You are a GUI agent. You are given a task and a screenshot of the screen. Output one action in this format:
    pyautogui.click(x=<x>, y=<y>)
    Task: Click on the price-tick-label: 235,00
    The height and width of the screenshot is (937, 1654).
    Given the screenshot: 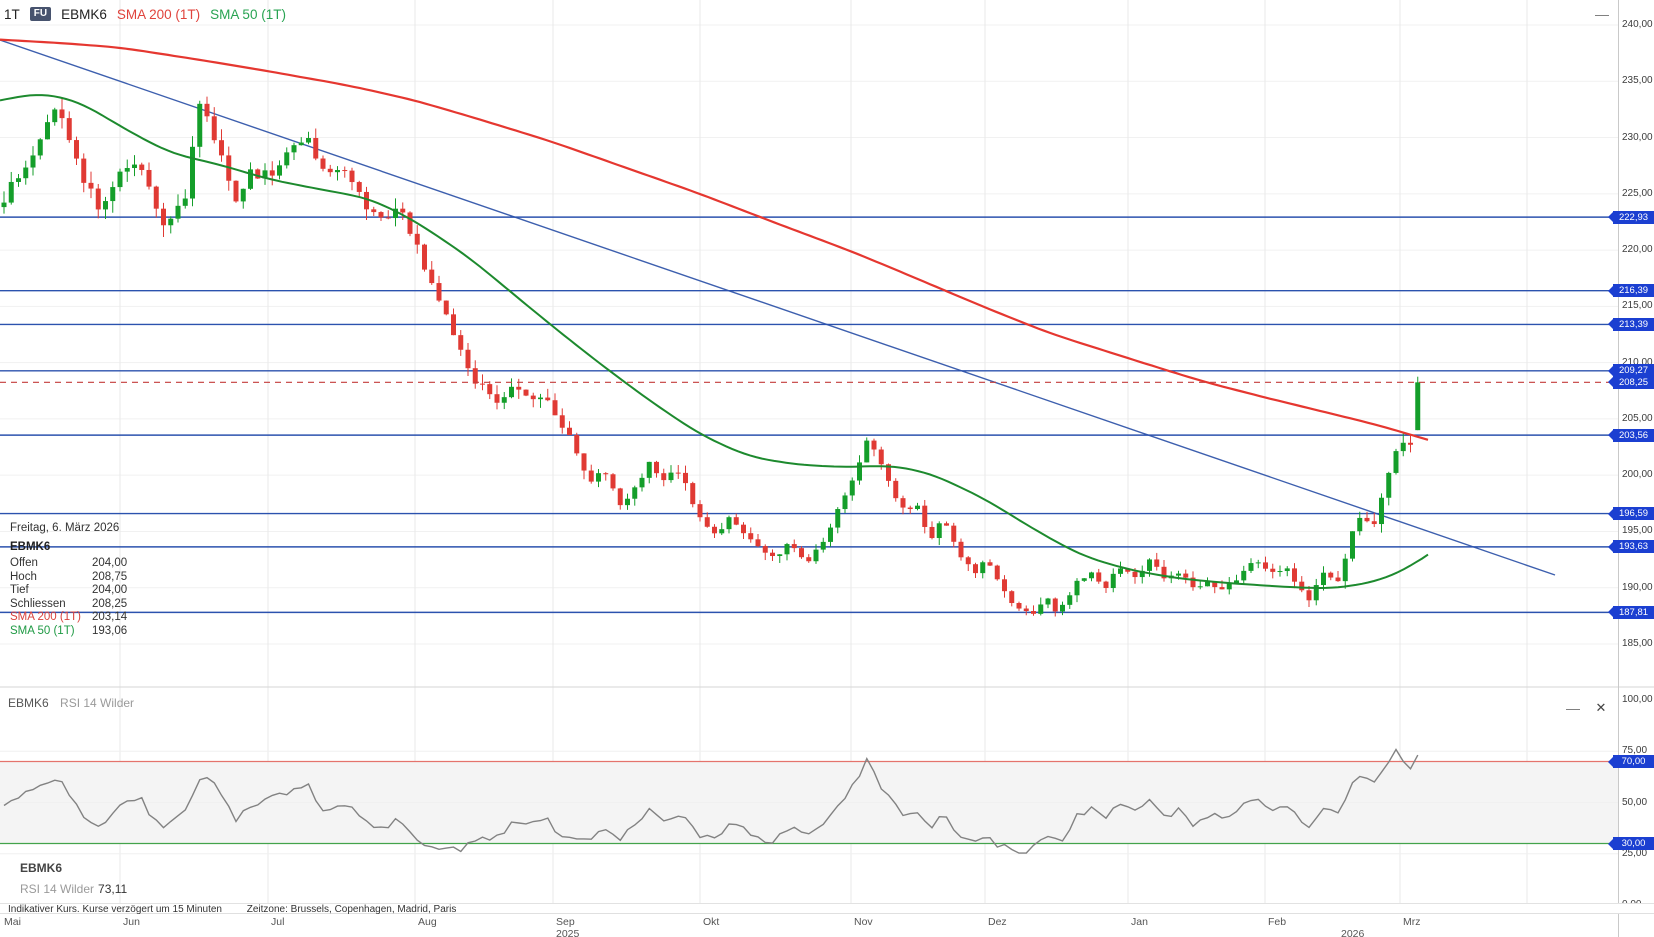 What is the action you would take?
    pyautogui.click(x=1637, y=81)
    